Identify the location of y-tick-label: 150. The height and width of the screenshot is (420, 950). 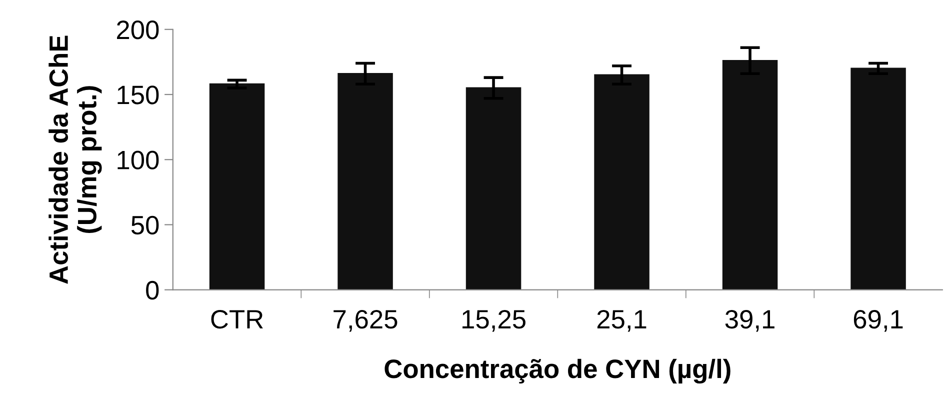
(138, 95).